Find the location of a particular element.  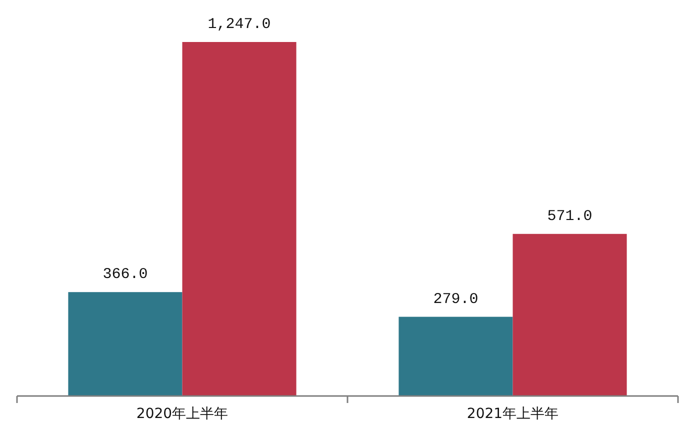

data-label: 1,247.0 is located at coordinates (239, 24).